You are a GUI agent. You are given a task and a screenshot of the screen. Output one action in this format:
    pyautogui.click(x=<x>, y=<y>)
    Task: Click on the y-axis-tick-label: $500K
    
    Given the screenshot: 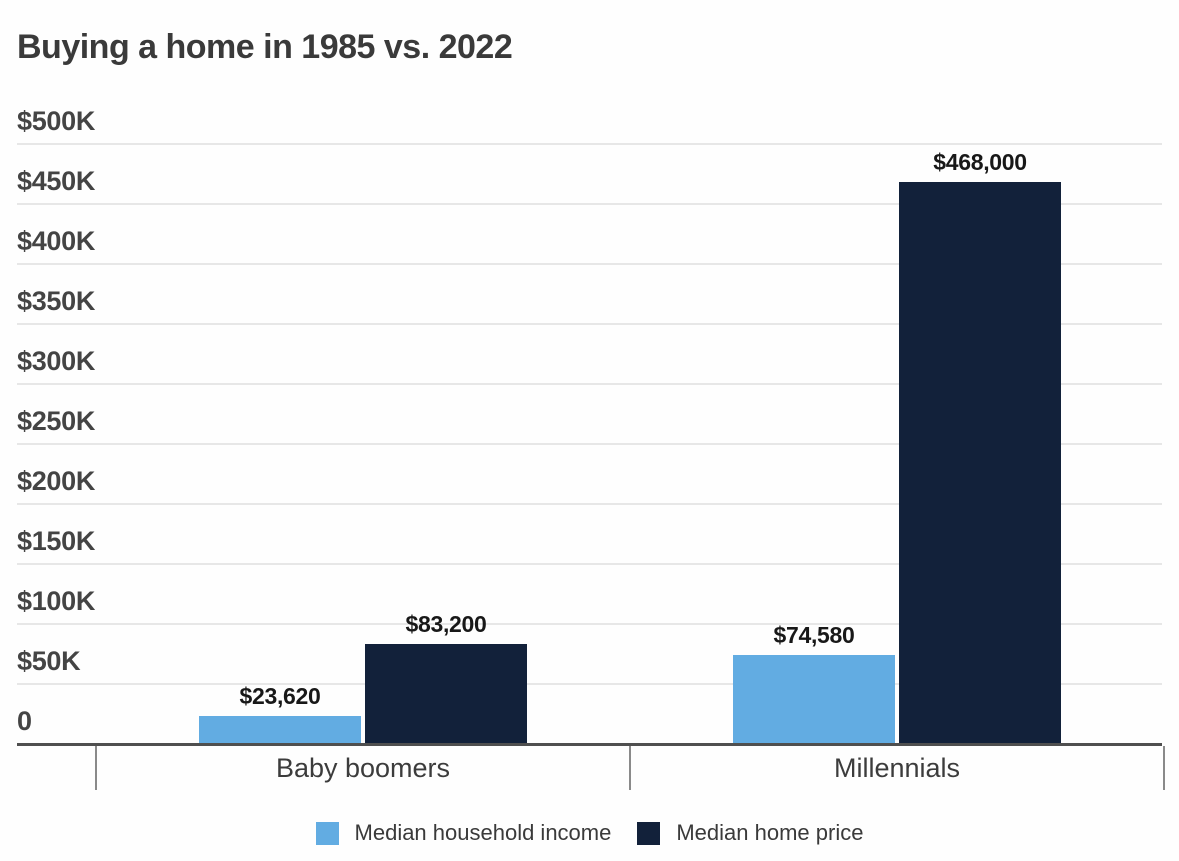 What is the action you would take?
    pyautogui.click(x=56, y=121)
    